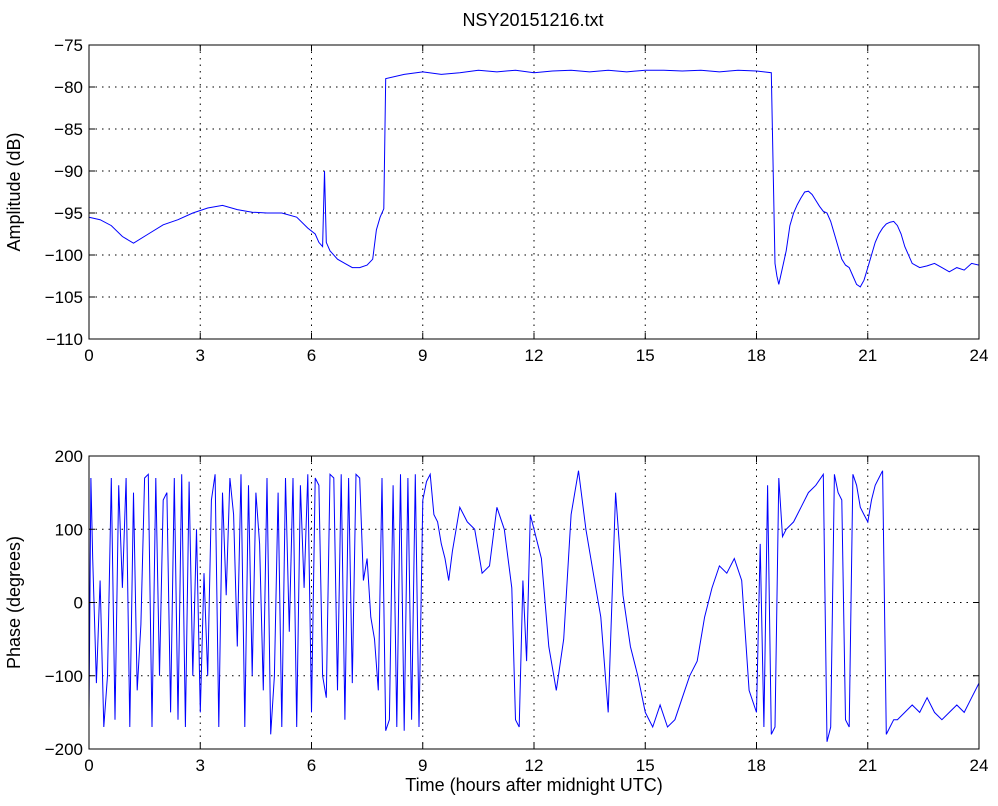  Describe the element at coordinates (756, 355) in the screenshot. I see `amplitude-x-tick-label: 18` at that location.